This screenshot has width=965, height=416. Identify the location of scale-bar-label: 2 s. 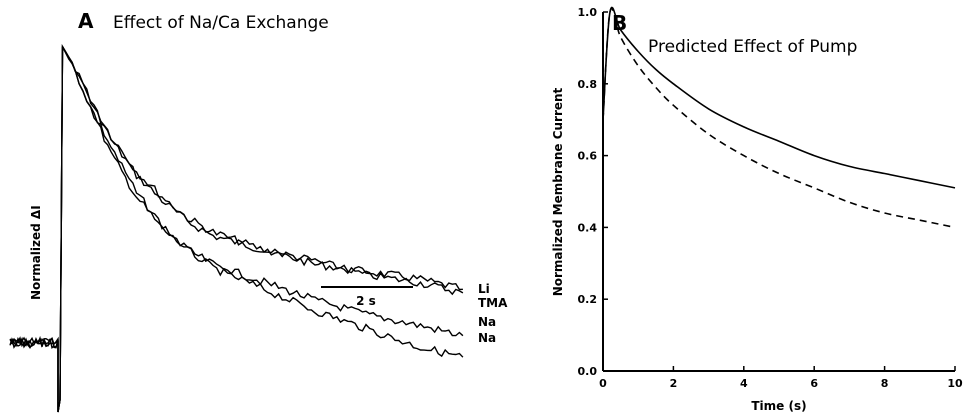
(366, 301).